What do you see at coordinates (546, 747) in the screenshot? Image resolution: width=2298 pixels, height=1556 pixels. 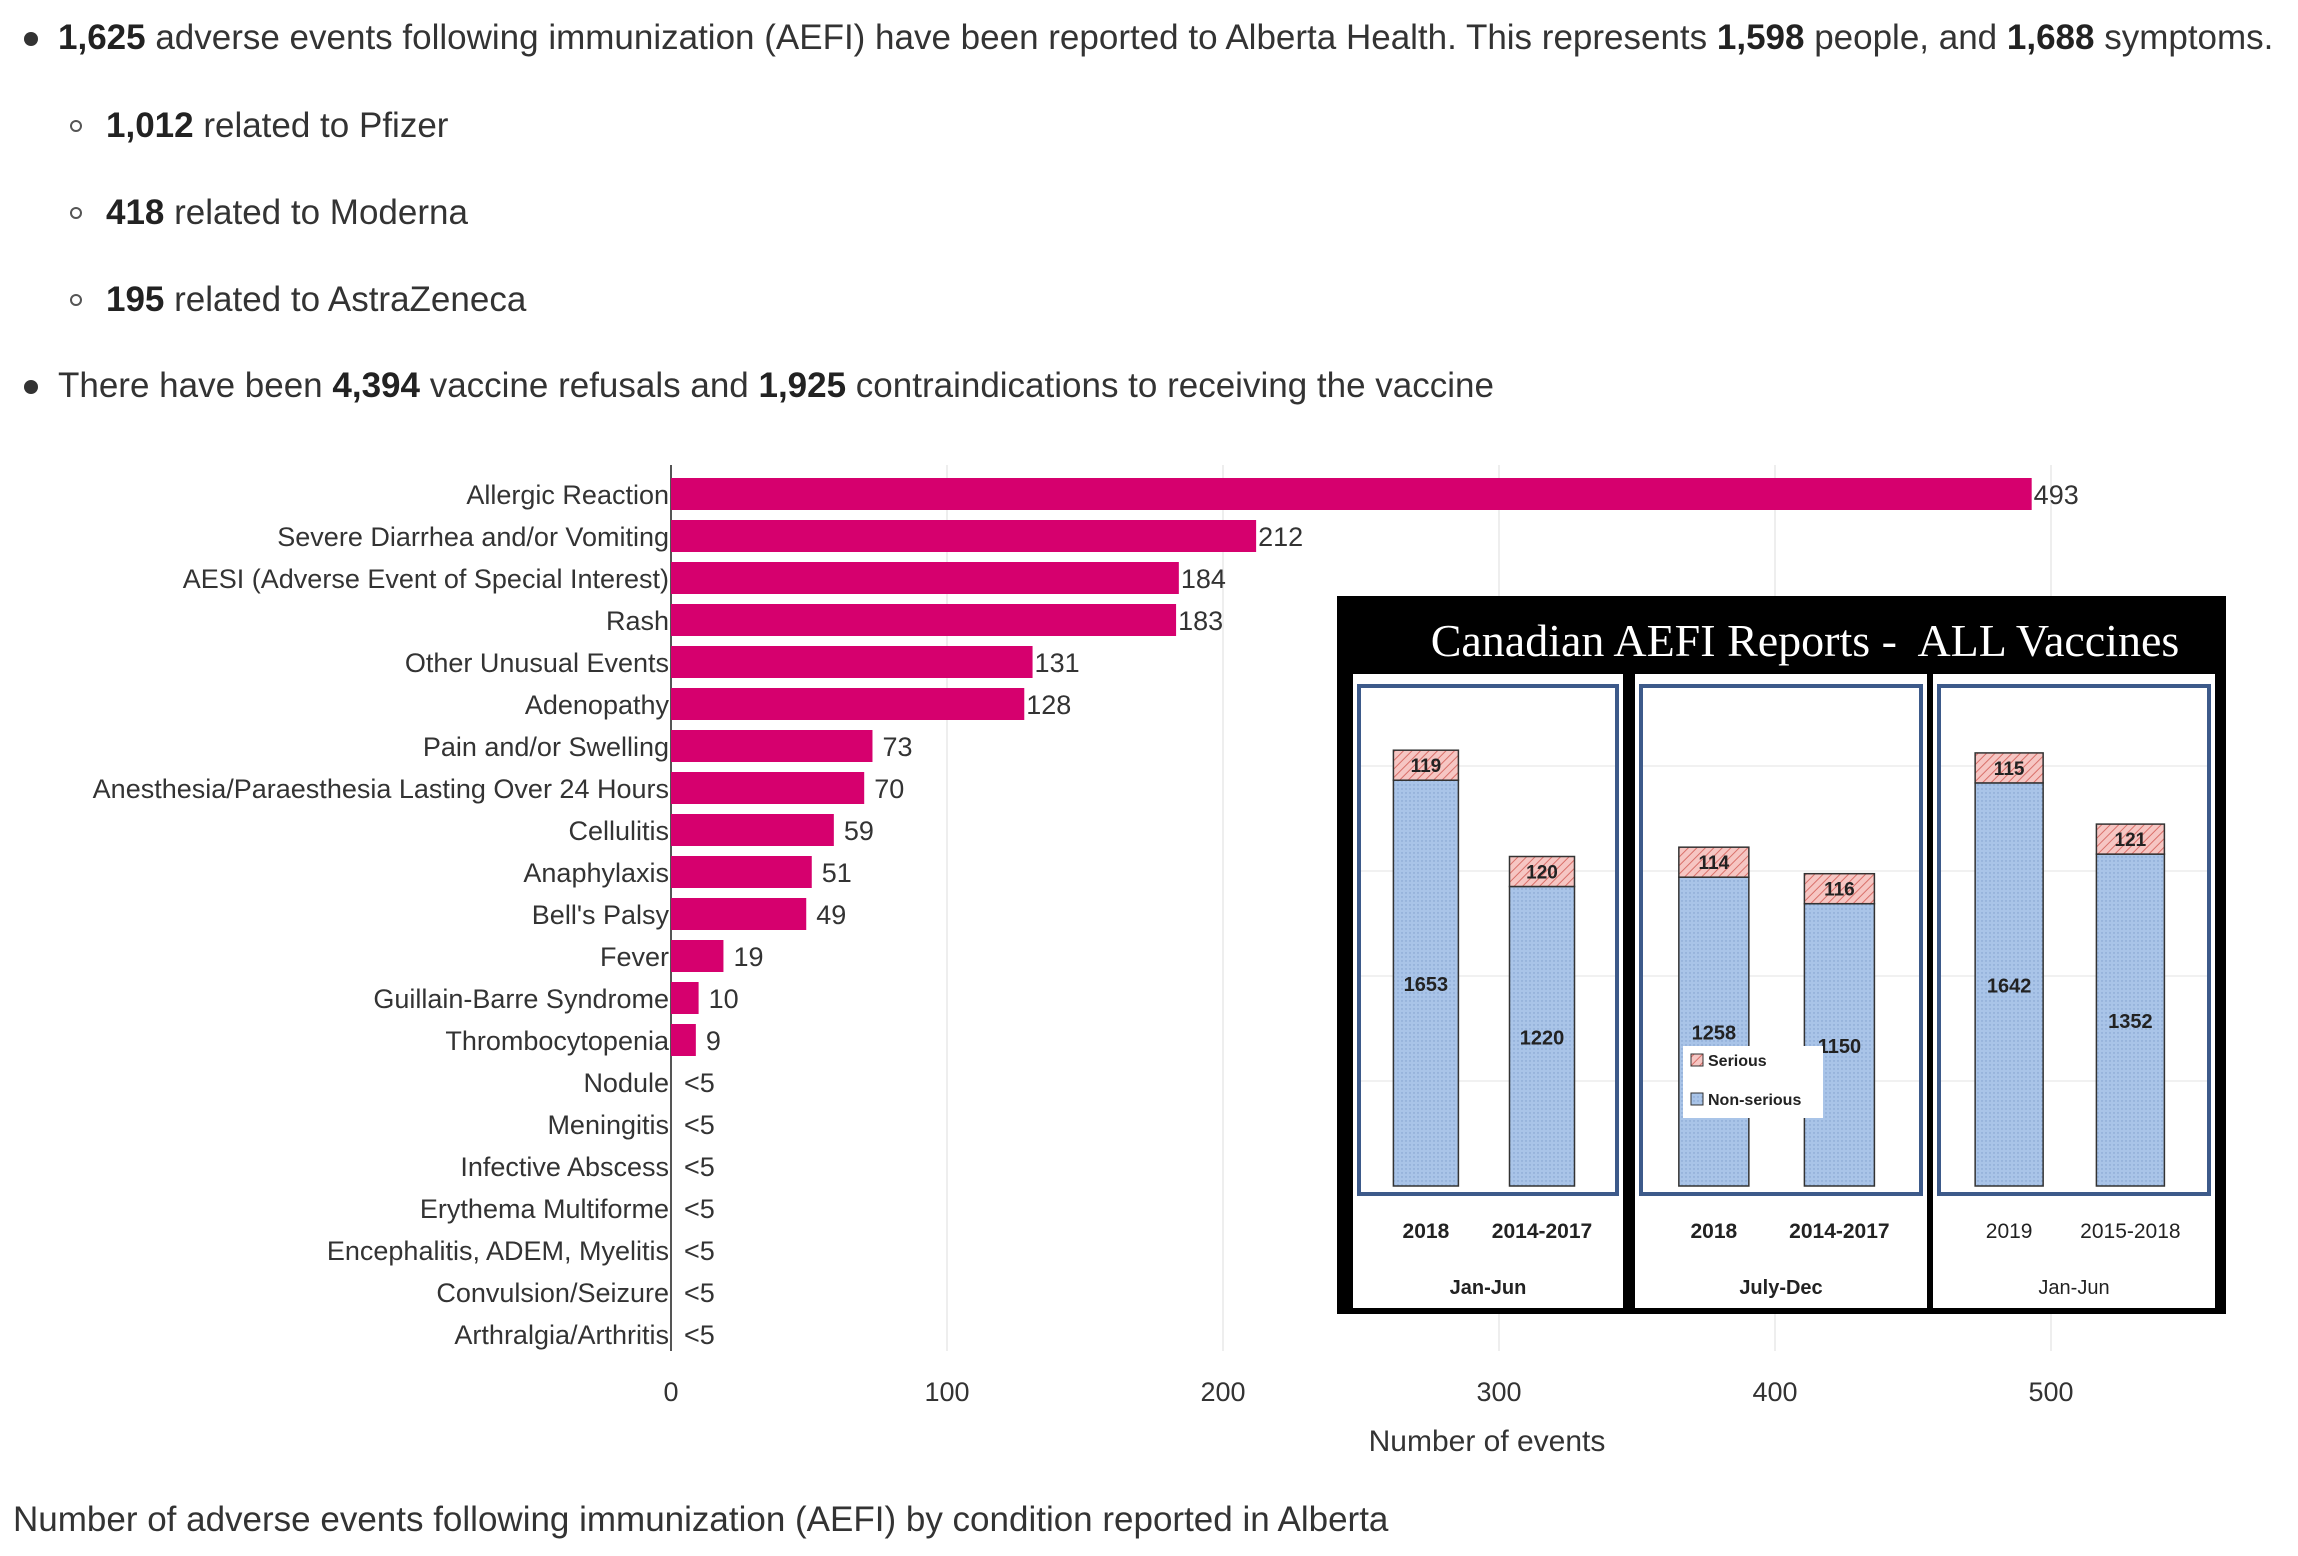 I see `category-label: Pain and/or Swelling` at bounding box center [546, 747].